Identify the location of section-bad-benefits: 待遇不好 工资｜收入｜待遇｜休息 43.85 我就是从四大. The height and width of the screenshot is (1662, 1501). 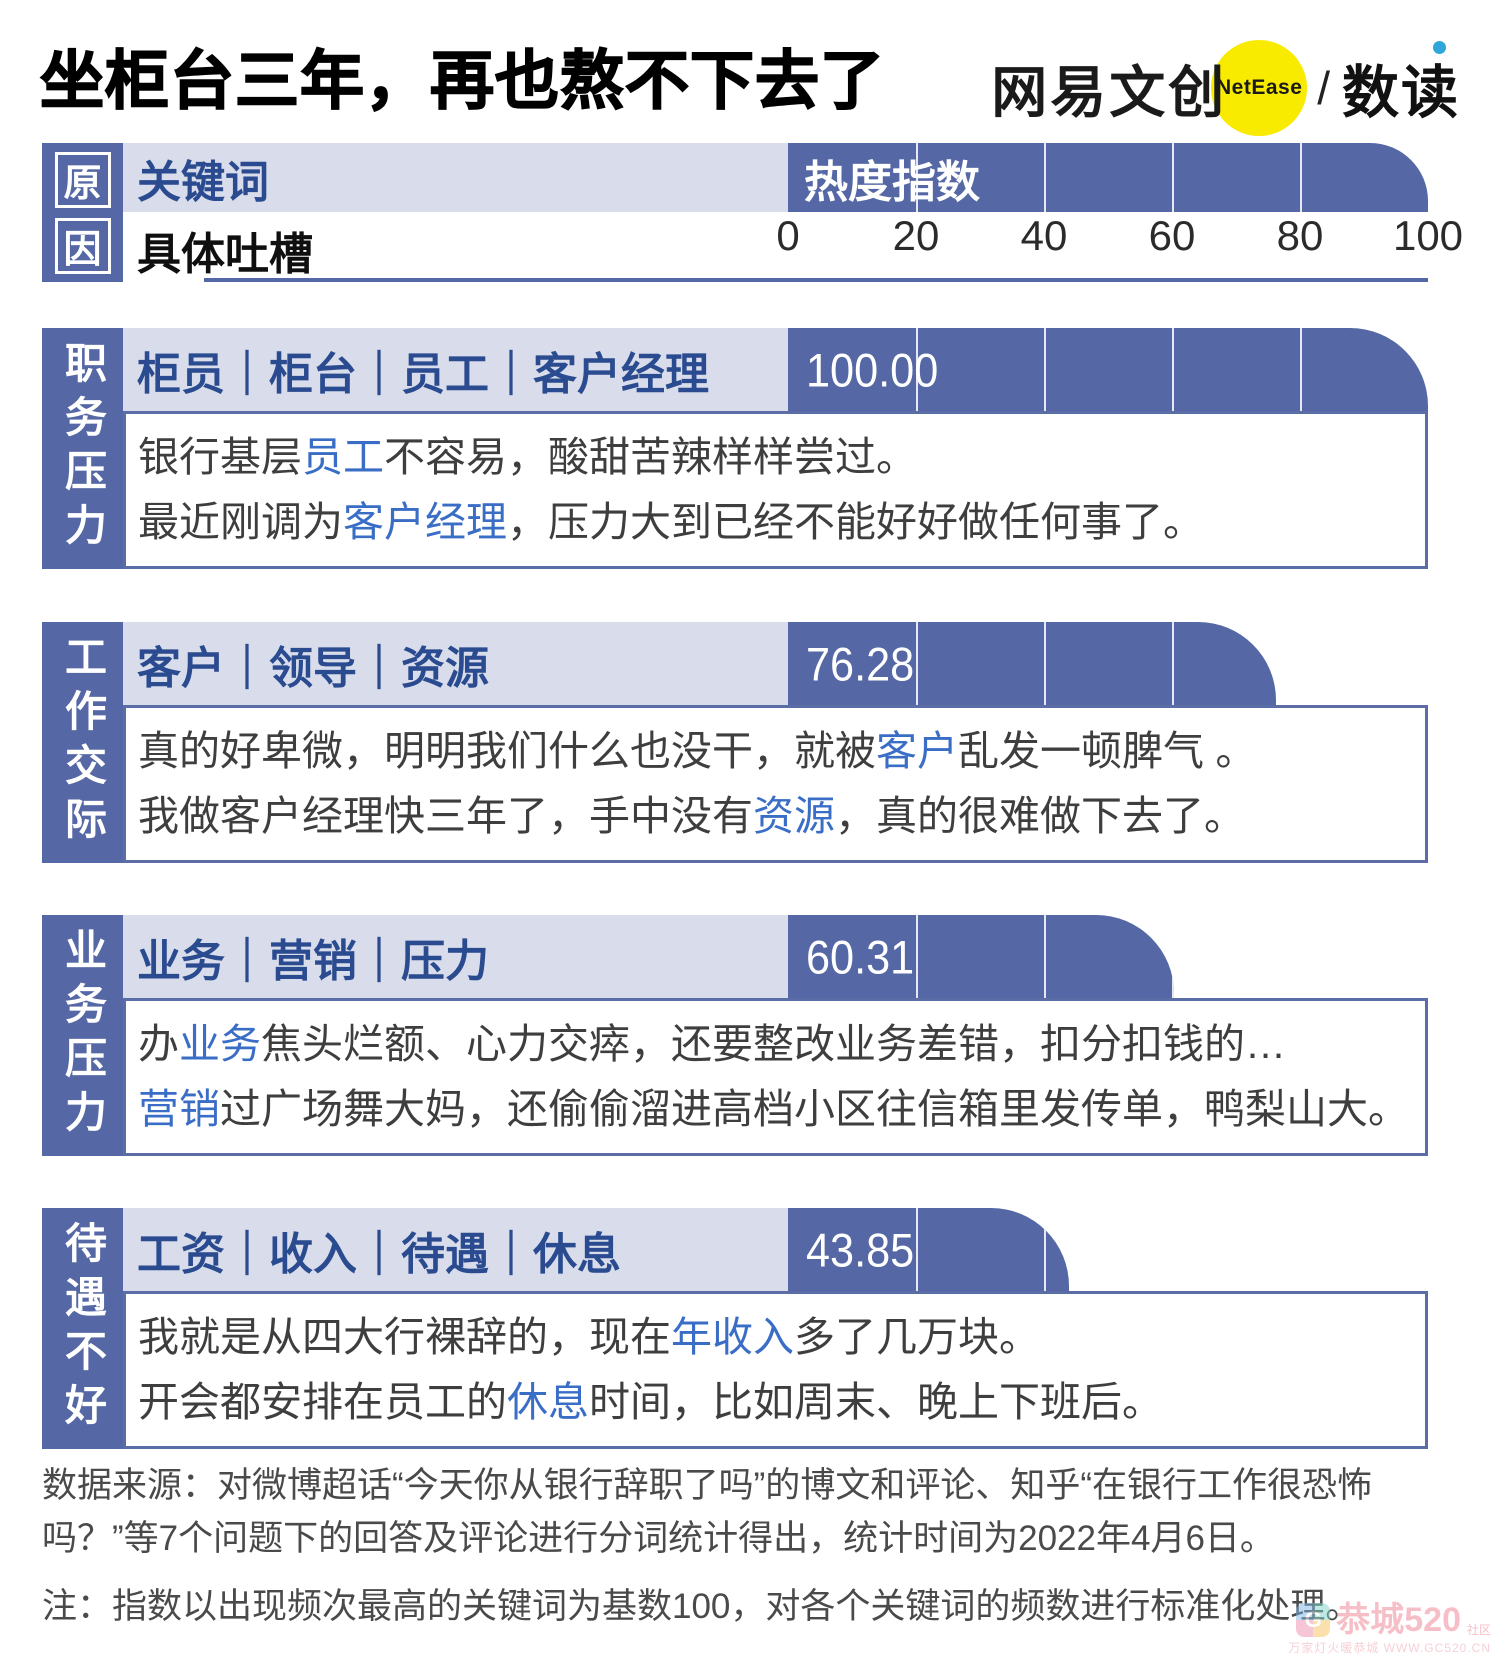
(735, 1328).